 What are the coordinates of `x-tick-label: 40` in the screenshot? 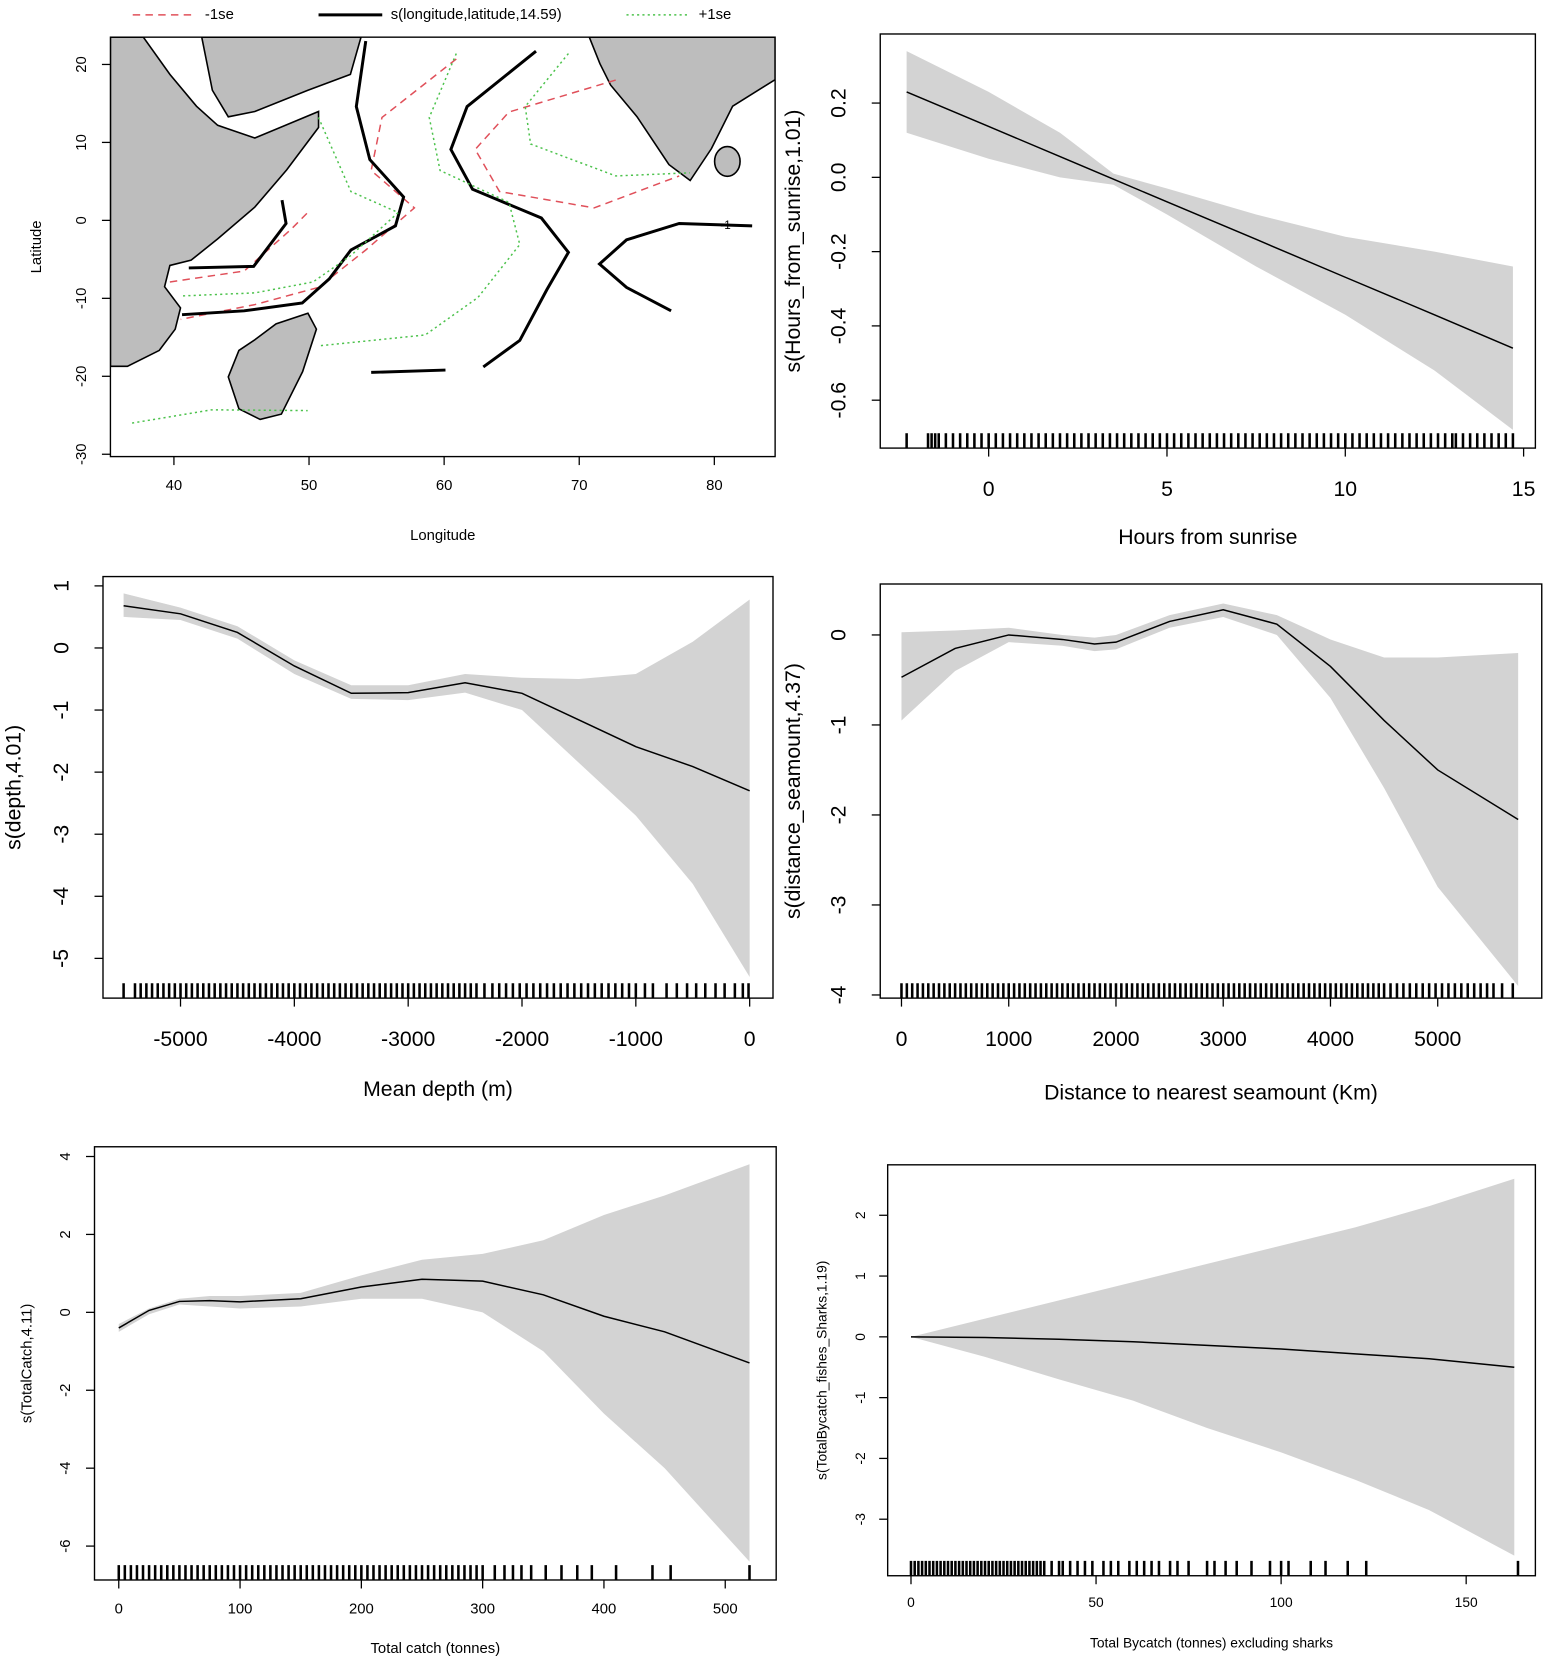 It's located at (174, 486).